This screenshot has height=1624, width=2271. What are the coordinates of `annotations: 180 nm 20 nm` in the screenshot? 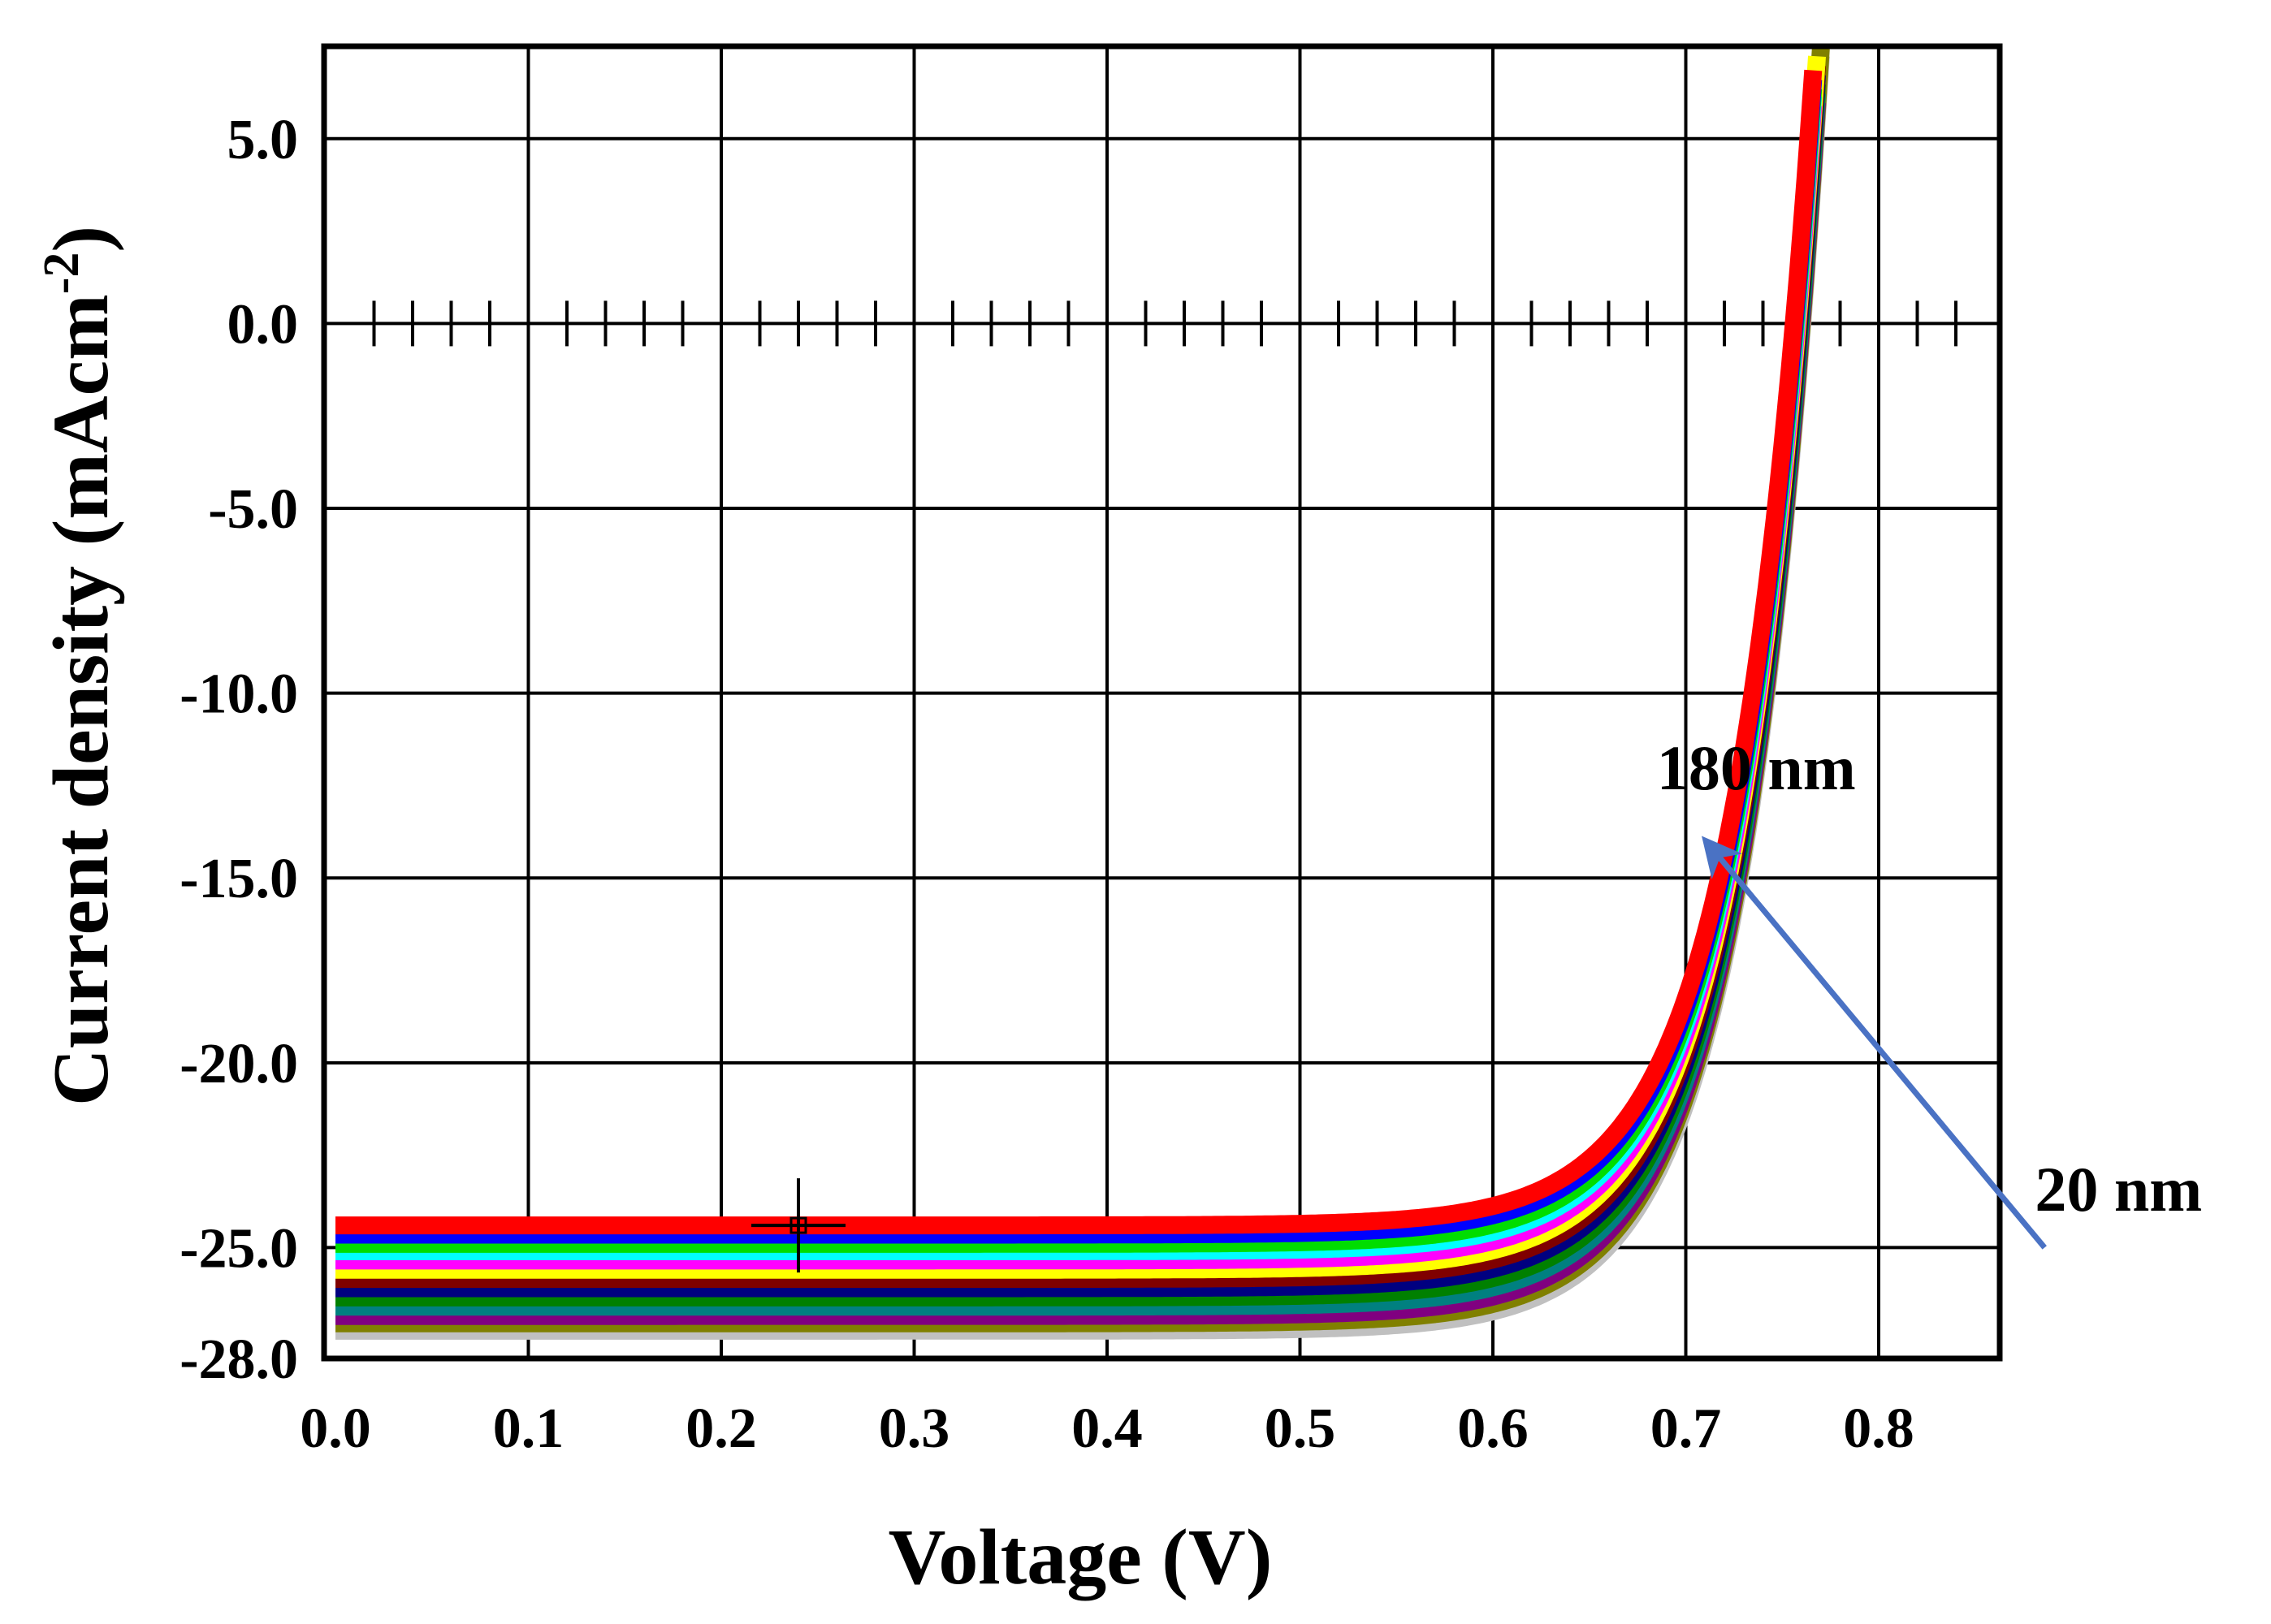 It's located at (1929, 991).